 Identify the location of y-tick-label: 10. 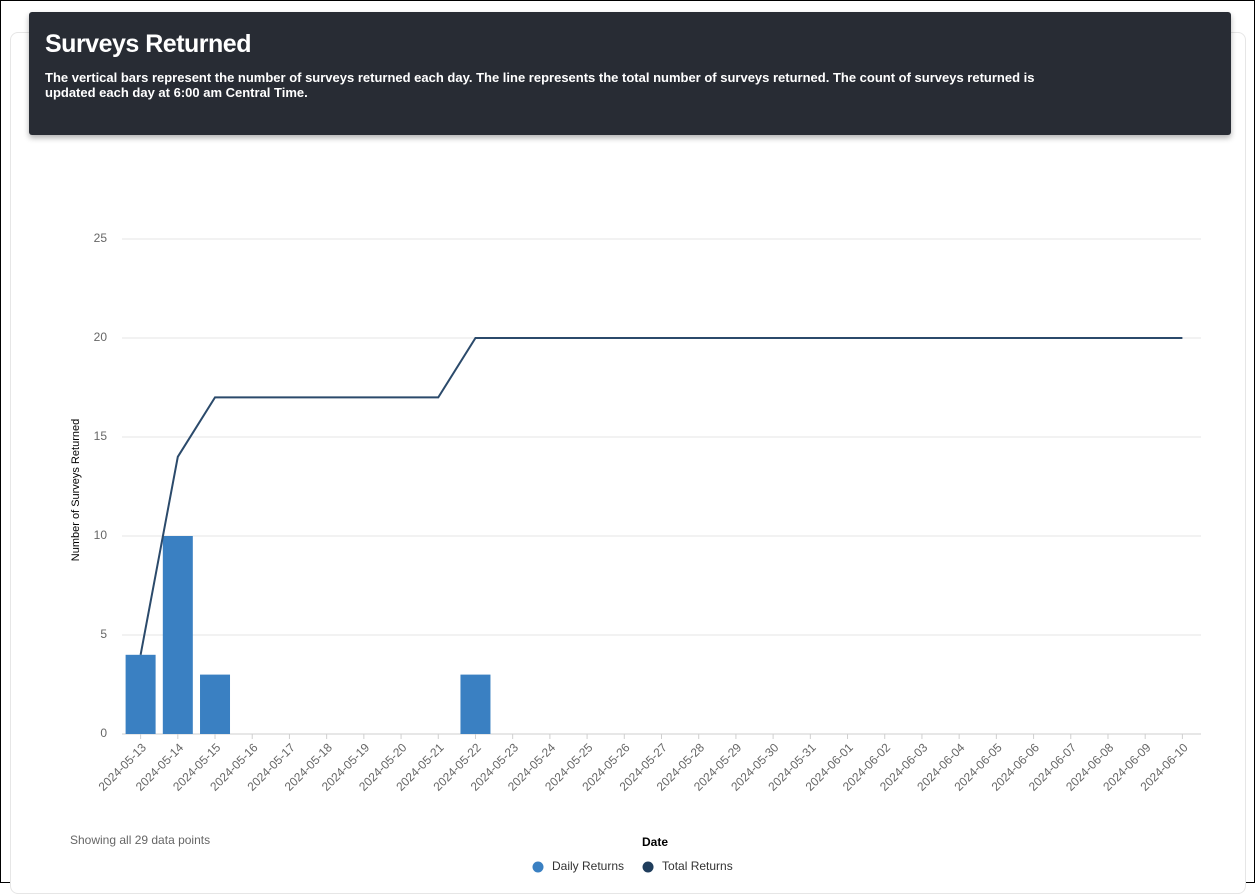
(101, 535).